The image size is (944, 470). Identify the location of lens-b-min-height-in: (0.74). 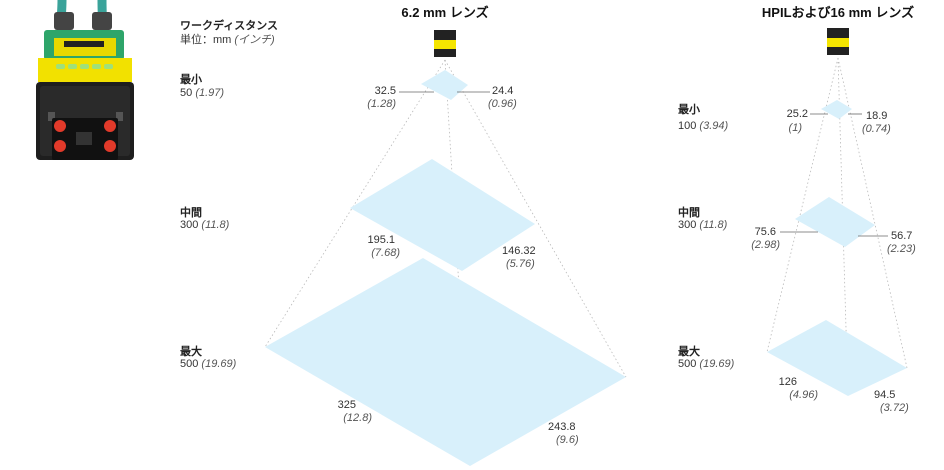
(876, 129).